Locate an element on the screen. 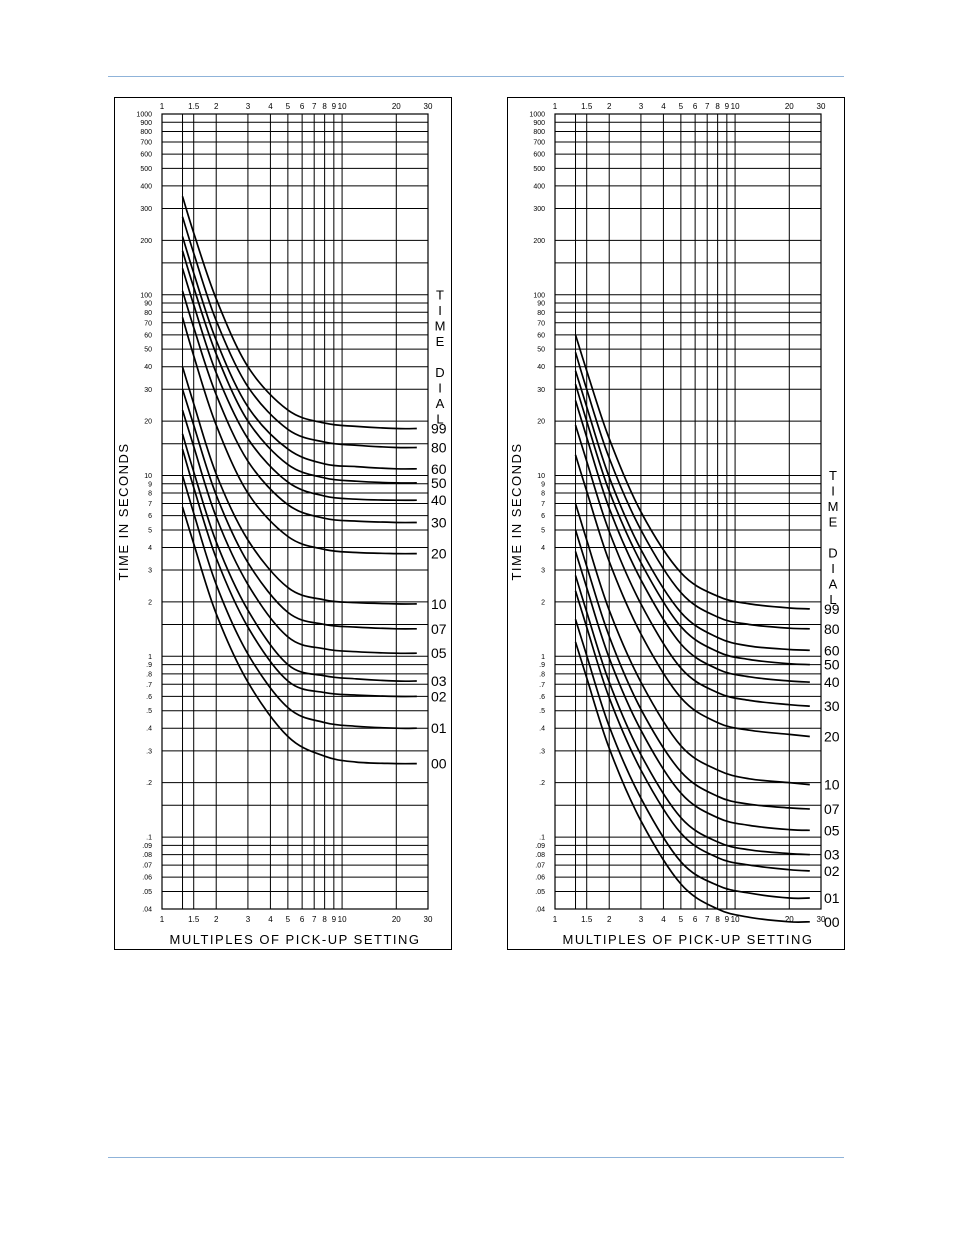  curve-label-01: 01 is located at coordinates (439, 728).